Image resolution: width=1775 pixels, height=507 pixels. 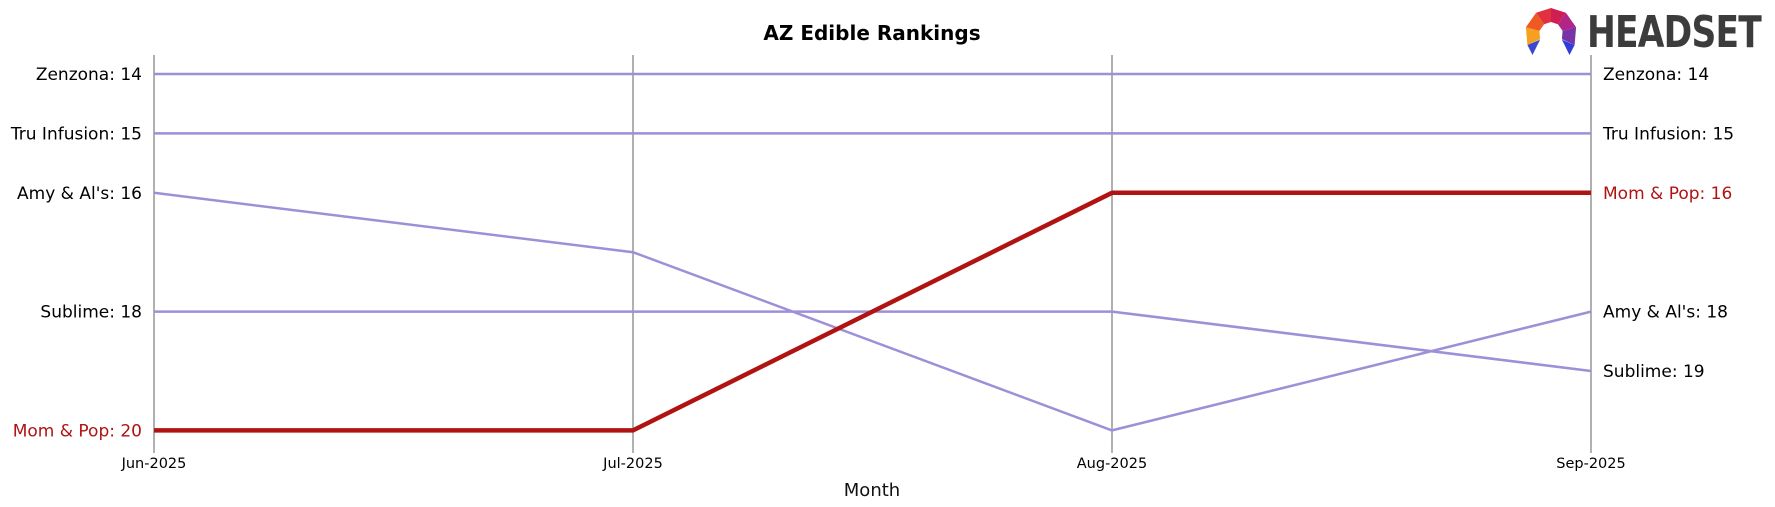 What do you see at coordinates (89, 75) in the screenshot?
I see `series-label-left-zenzona: Zenzona: 14` at bounding box center [89, 75].